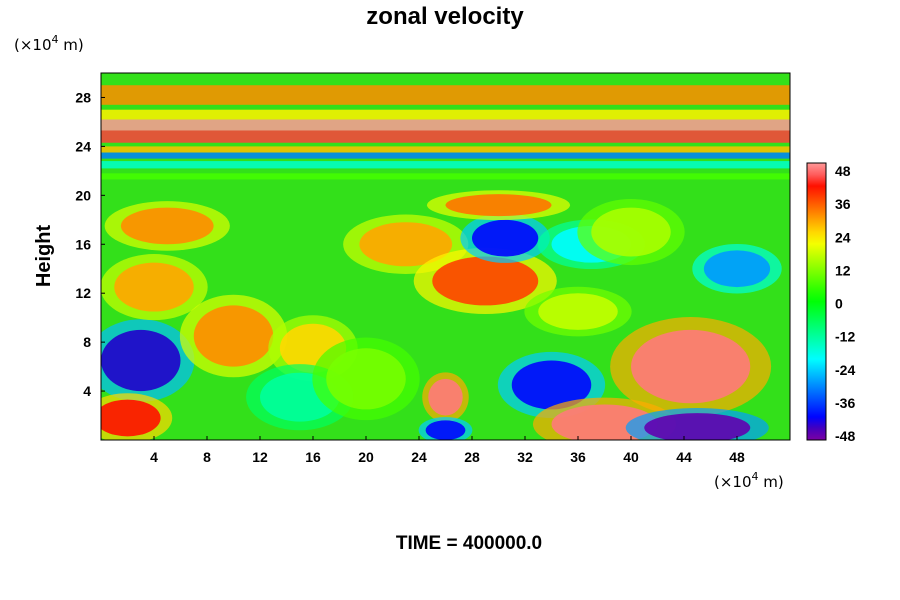 This screenshot has width=900, height=600. Describe the element at coordinates (447, 450) in the screenshot. I see `x-axis: 4 8 12 16 20 24 28 32 36 40 44 48` at that location.